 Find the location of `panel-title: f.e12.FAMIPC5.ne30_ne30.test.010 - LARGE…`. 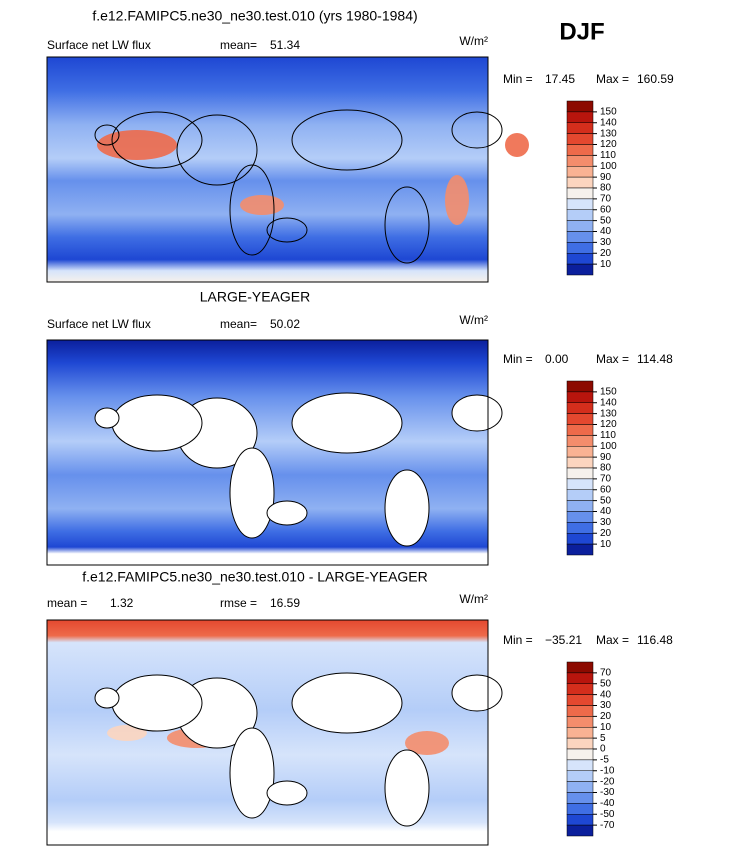

panel-title: f.e12.FAMIPC5.ne30_ne30.test.010 - LARGE… is located at coordinates (255, 577).